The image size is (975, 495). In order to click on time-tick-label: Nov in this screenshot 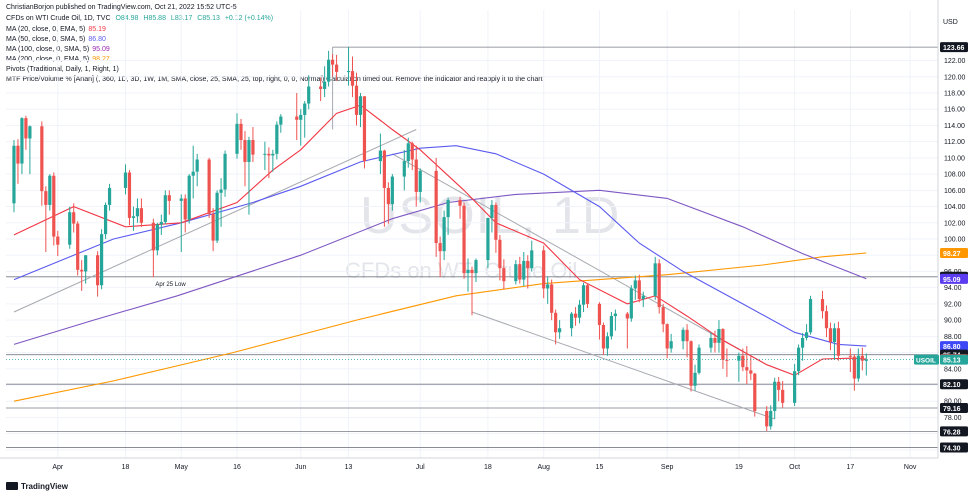, I will do `click(910, 467)`.